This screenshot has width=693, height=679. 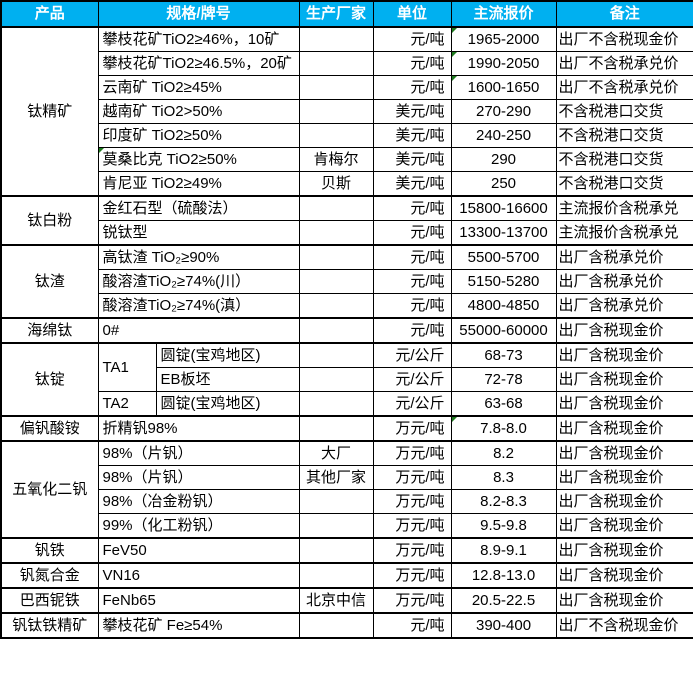 I want to click on table-row: 酸溶渣TiO₂≥74%(滇） 元/吨 4800-4850 出厂含税承兑价, so click(x=347, y=306).